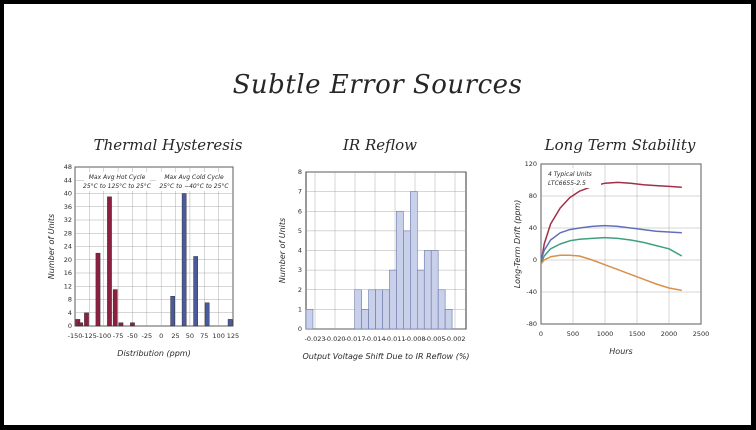  What do you see at coordinates (218, 336) in the screenshot?
I see `x-tick-label: 100` at bounding box center [218, 336].